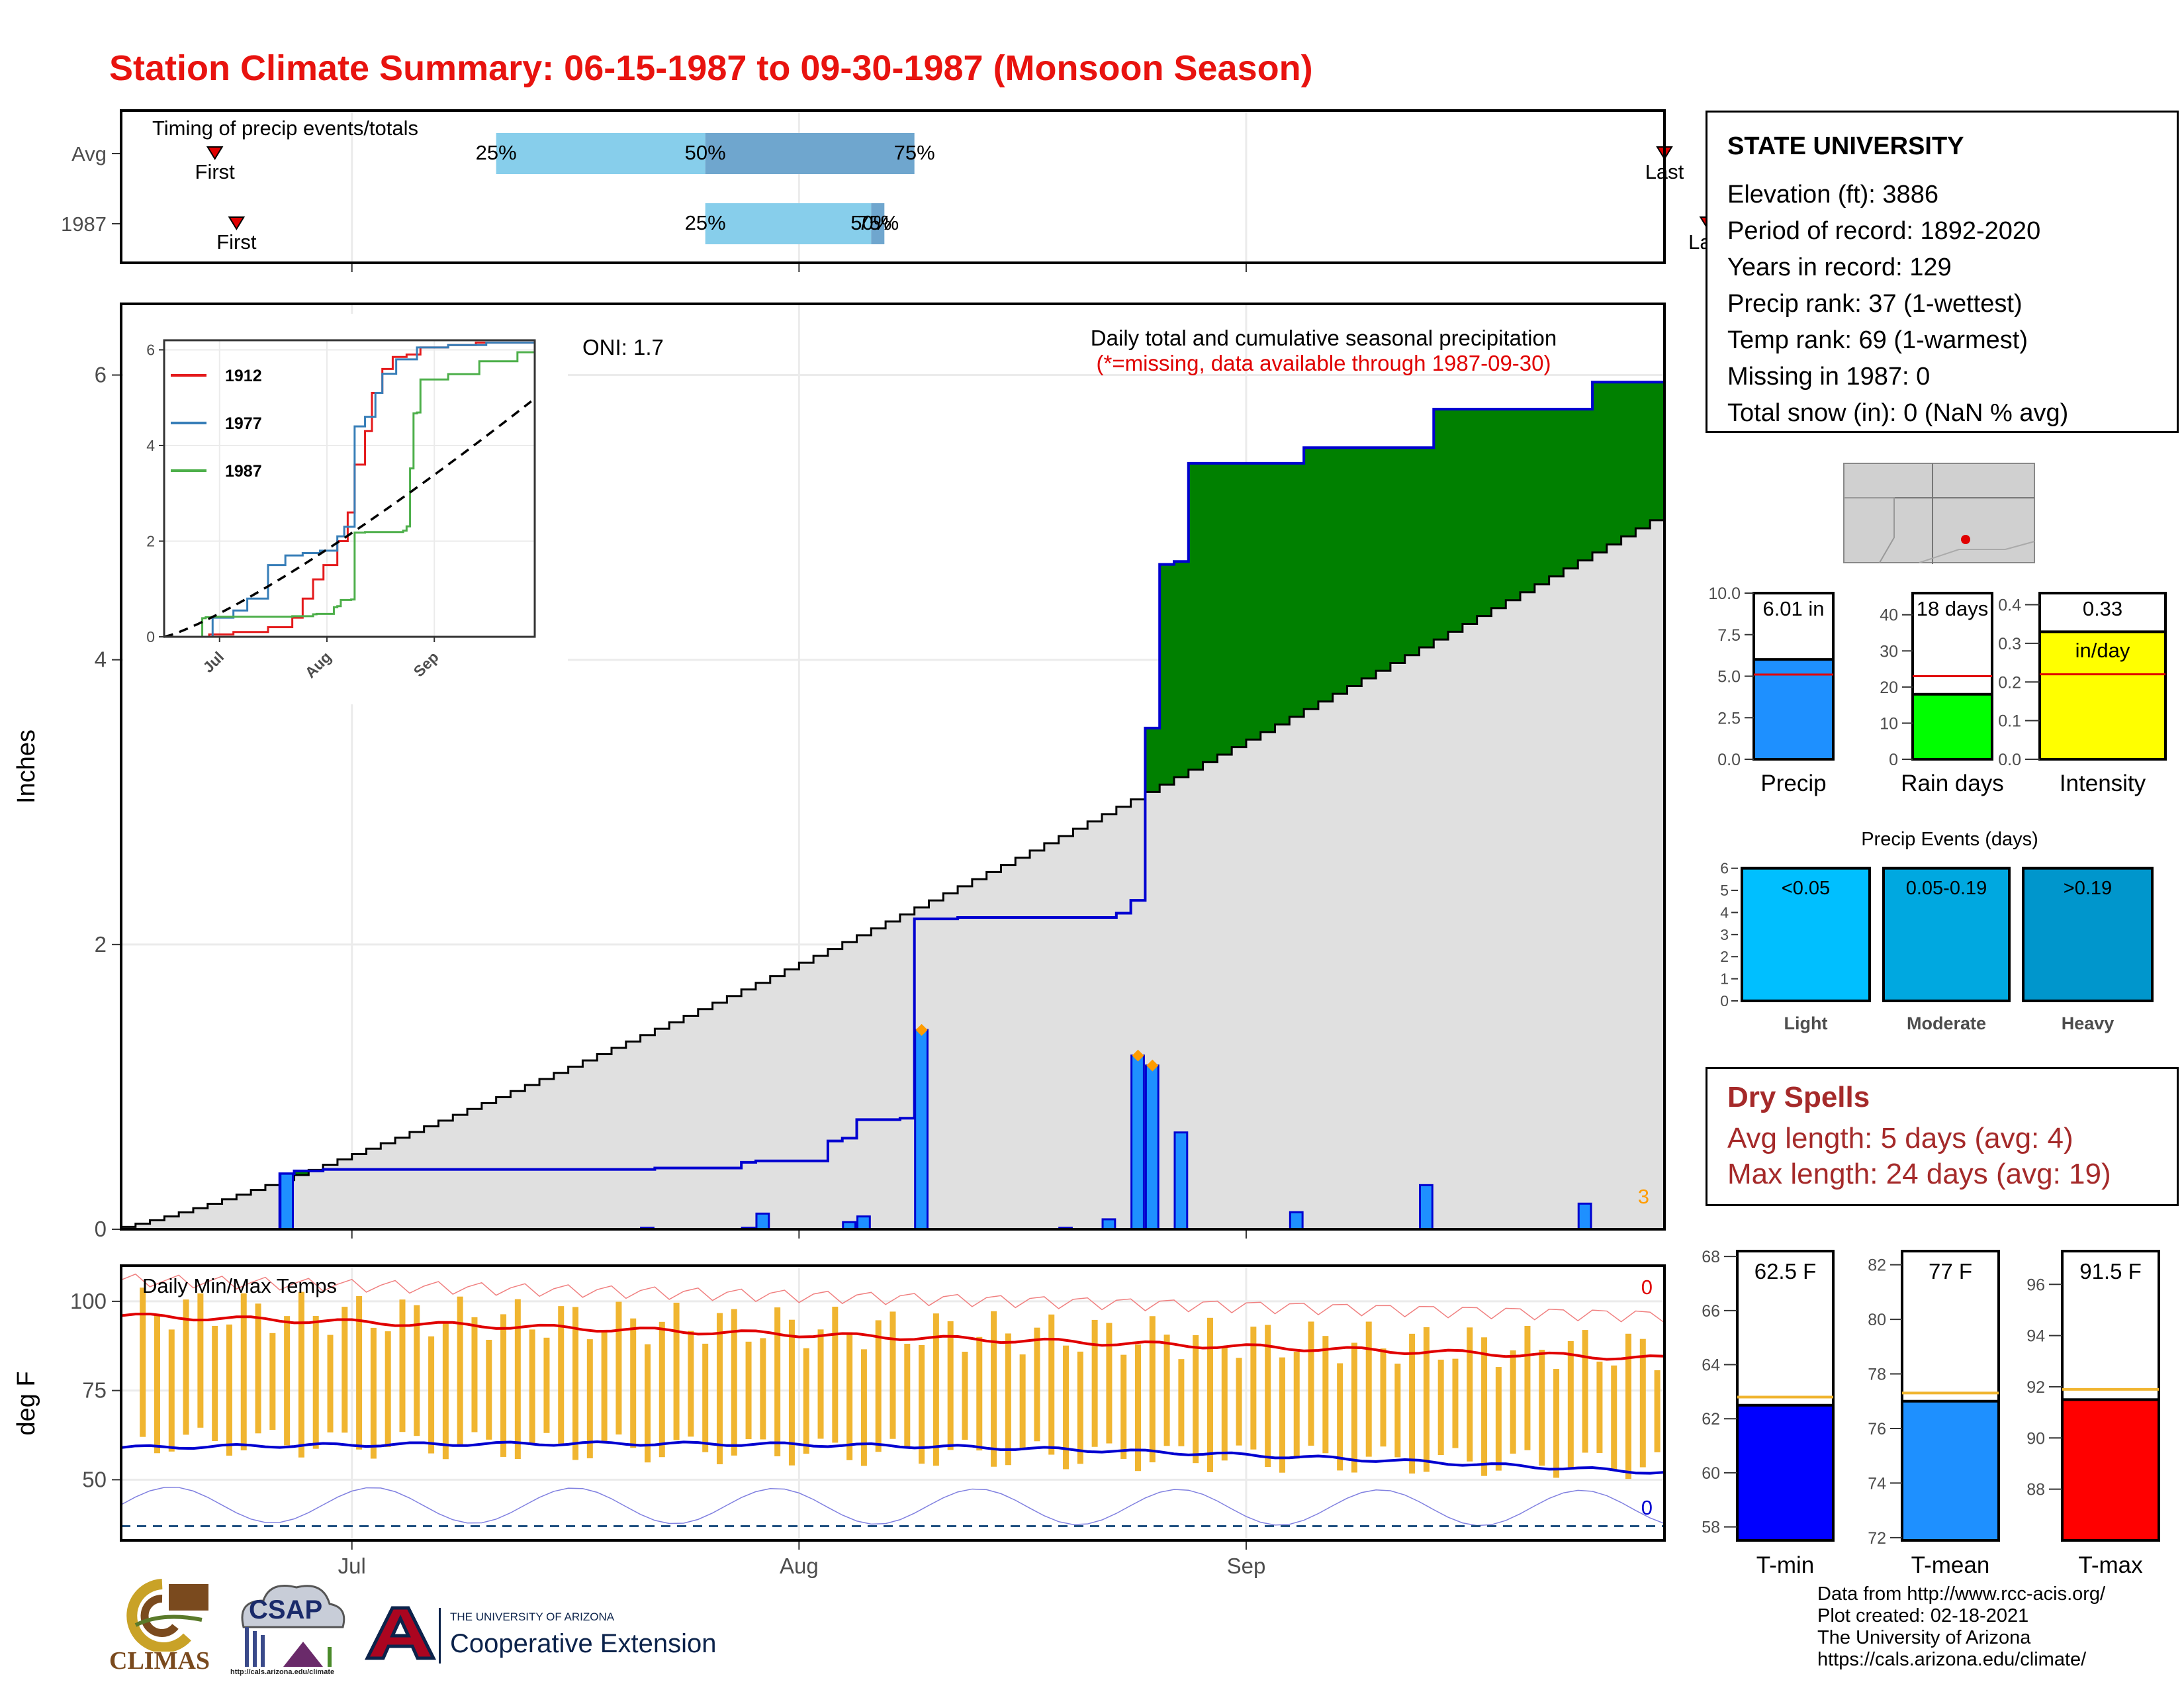 This screenshot has width=2184, height=1688. I want to click on dry-spells-max: Max length: 24 days (avg: 19), so click(1919, 1174).